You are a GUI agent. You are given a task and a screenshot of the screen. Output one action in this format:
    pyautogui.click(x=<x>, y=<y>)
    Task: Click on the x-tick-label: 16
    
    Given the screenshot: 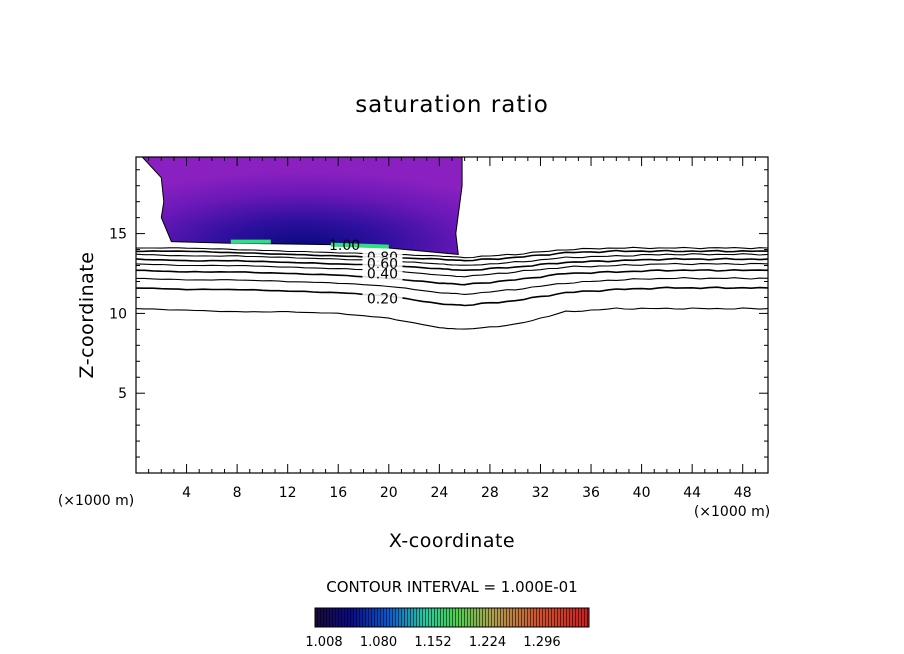 What is the action you would take?
    pyautogui.click(x=338, y=493)
    